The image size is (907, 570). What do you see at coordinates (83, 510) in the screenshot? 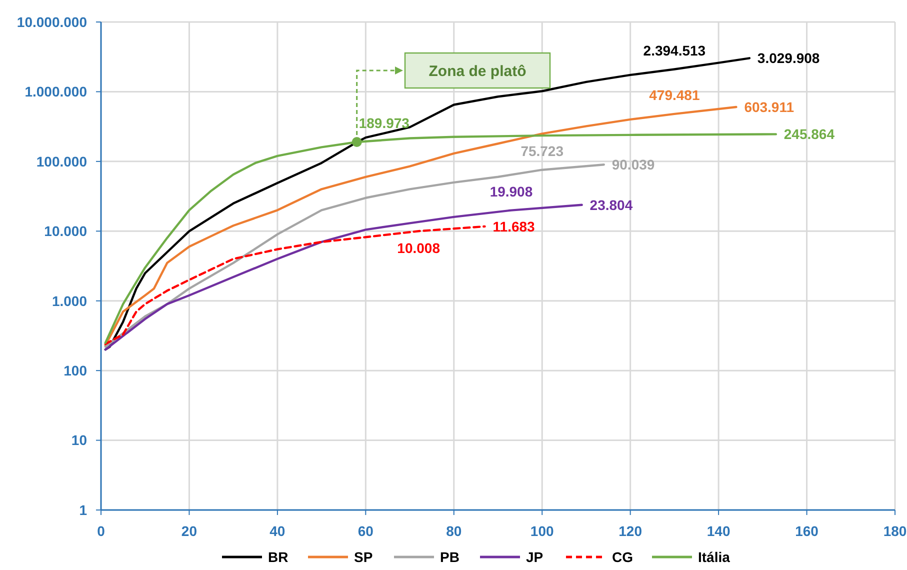
I see `y-tick-label: 1` at bounding box center [83, 510].